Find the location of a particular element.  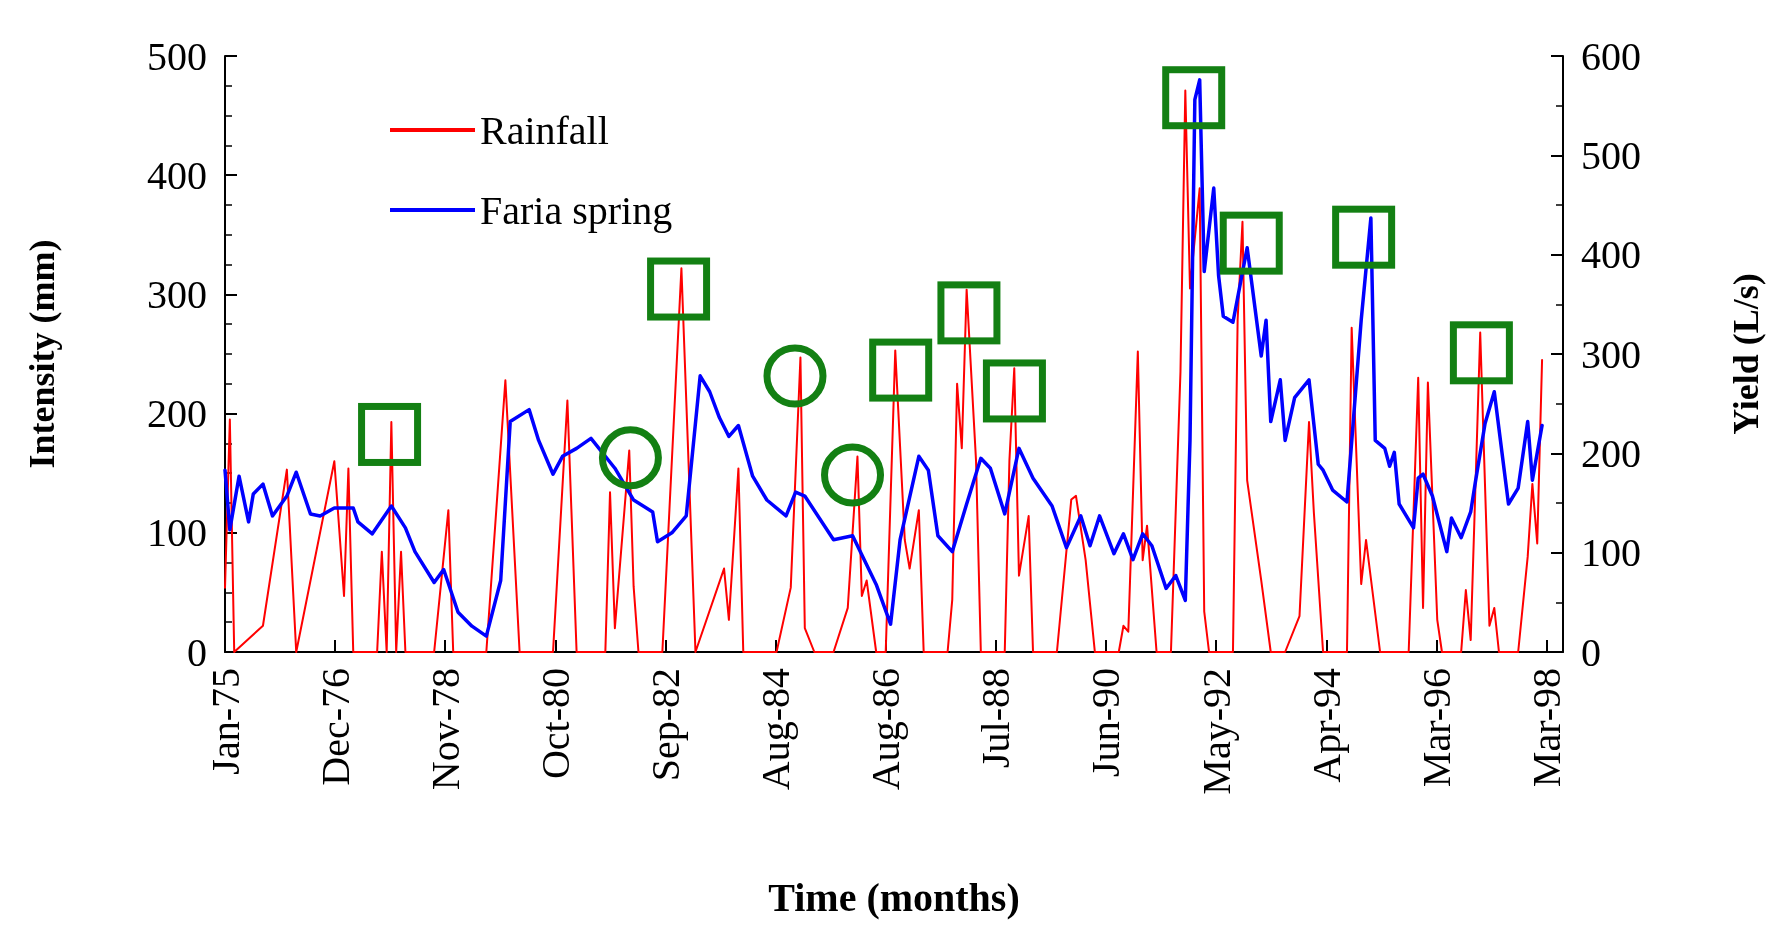

y-tick-label: 200 is located at coordinates (177, 414).